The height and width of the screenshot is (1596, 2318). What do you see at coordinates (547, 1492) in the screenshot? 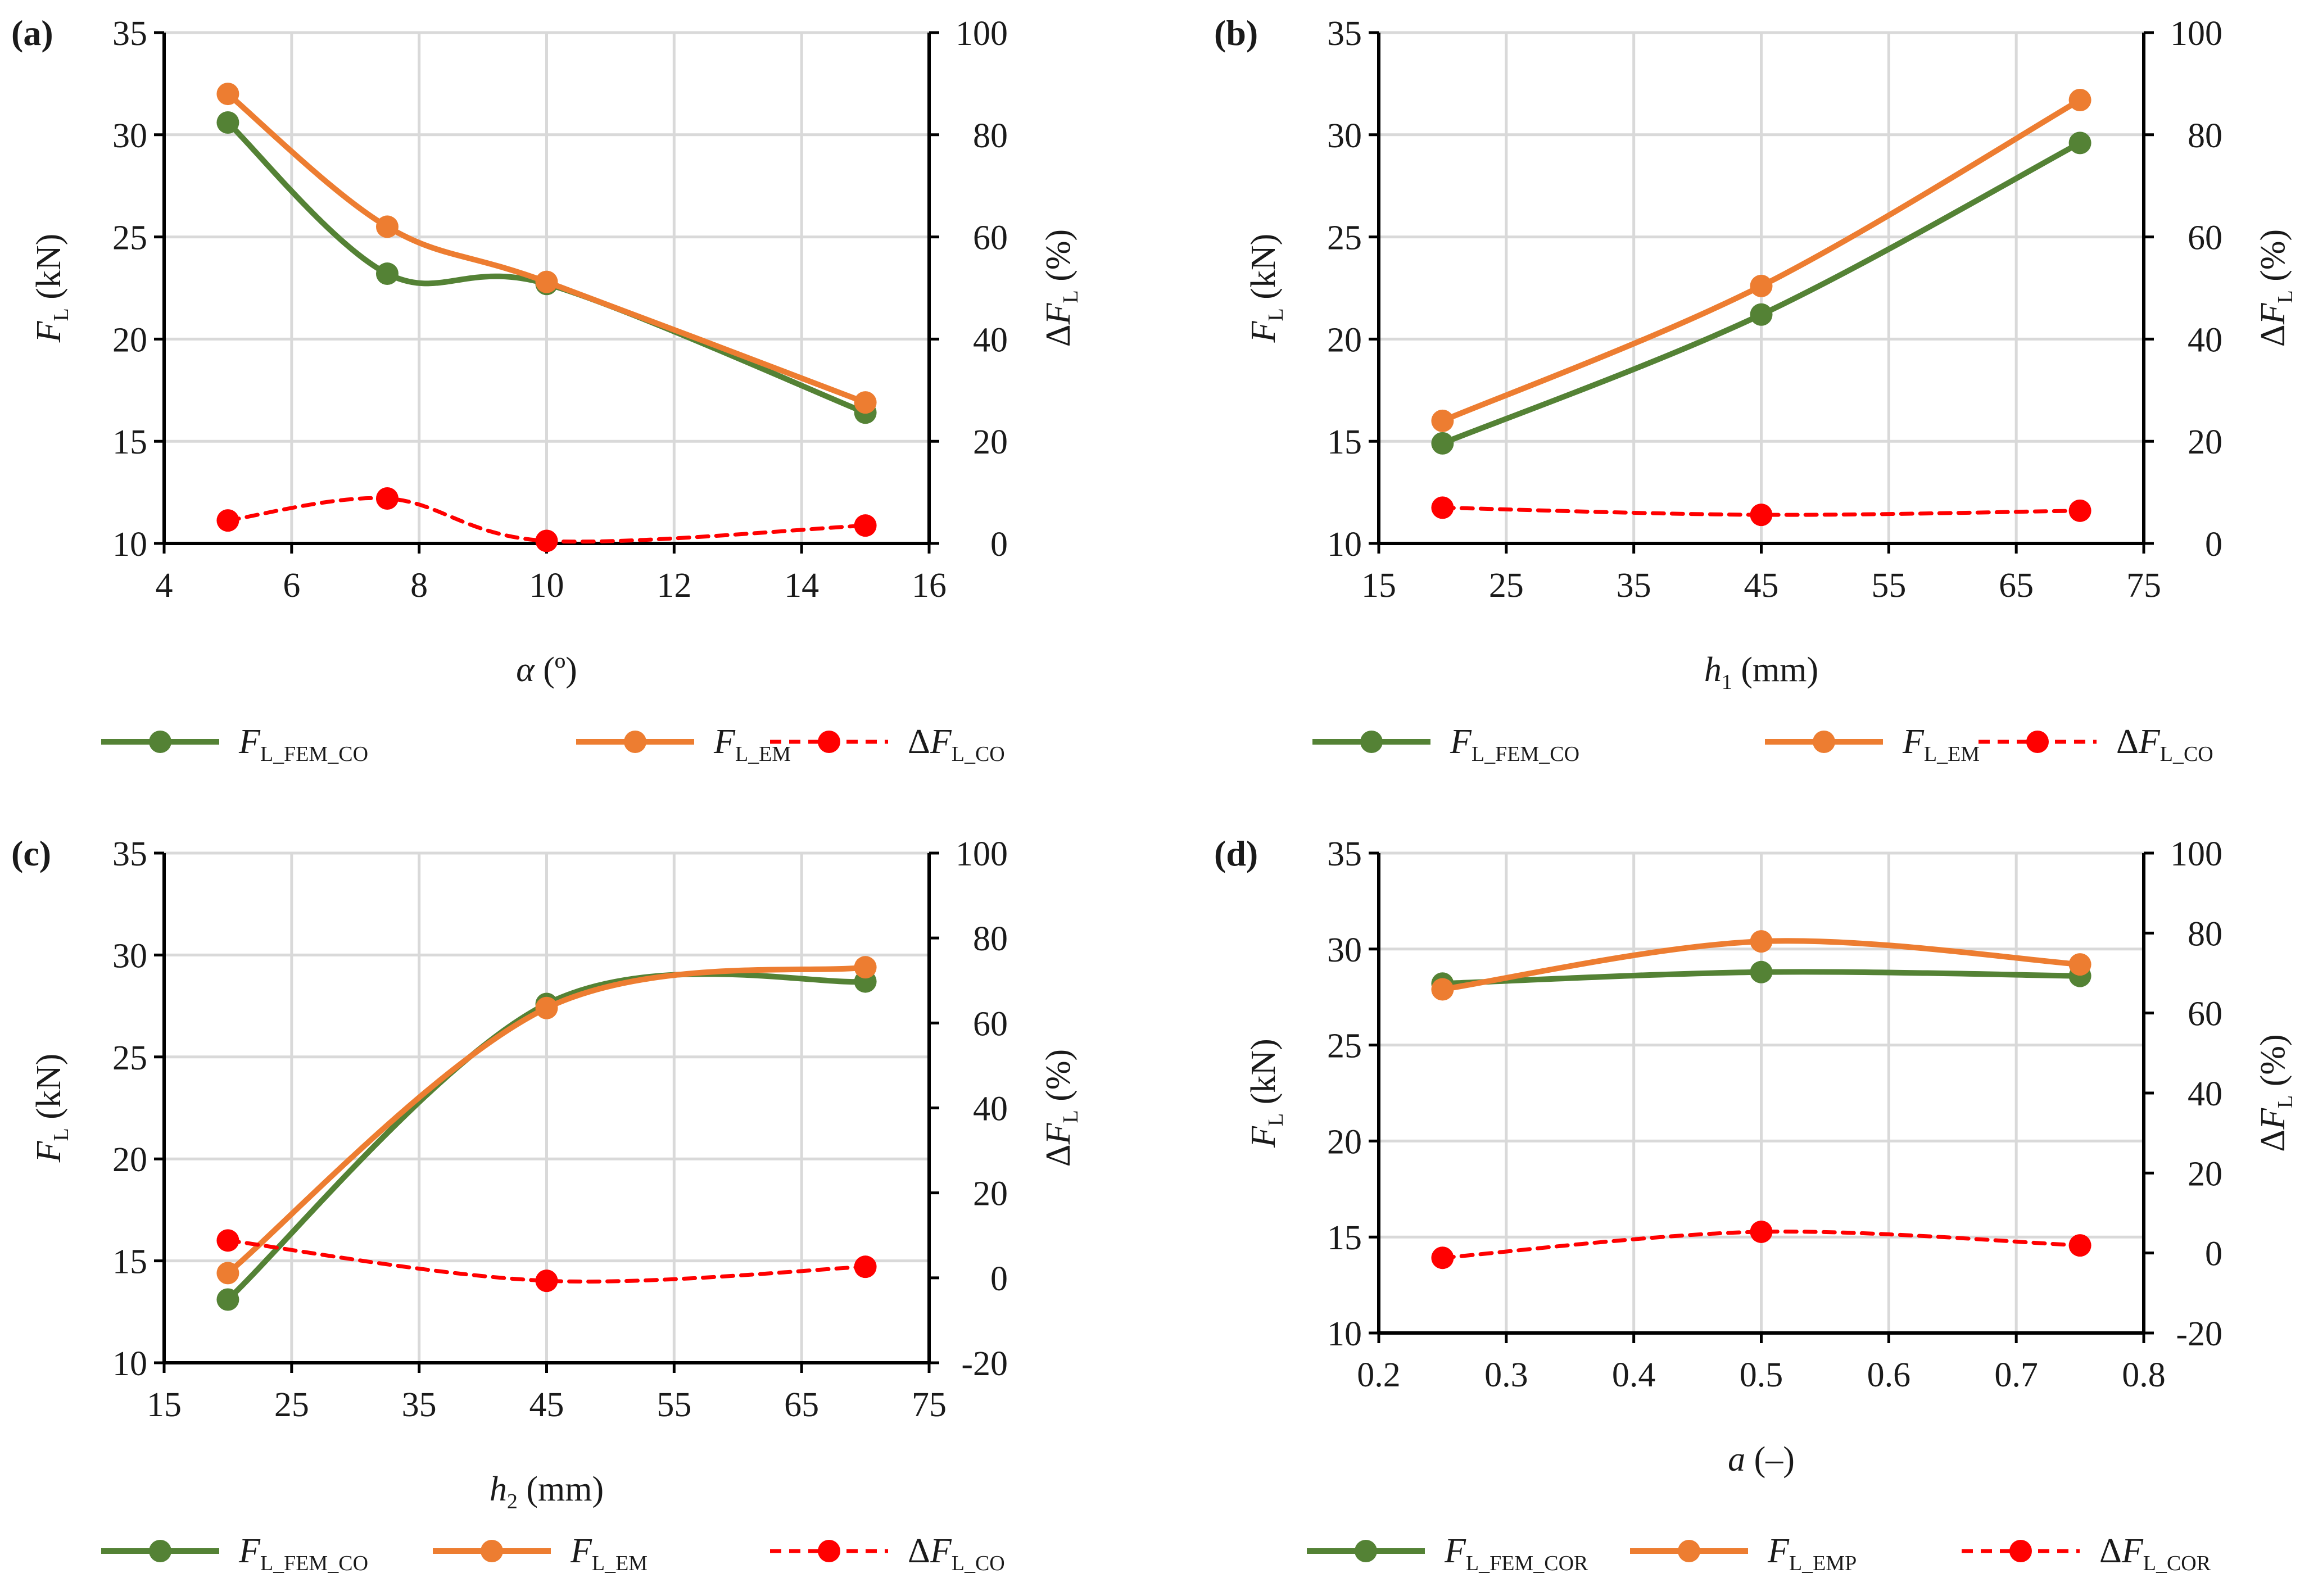
I see `x-axis-title: h2 (mm)` at bounding box center [547, 1492].